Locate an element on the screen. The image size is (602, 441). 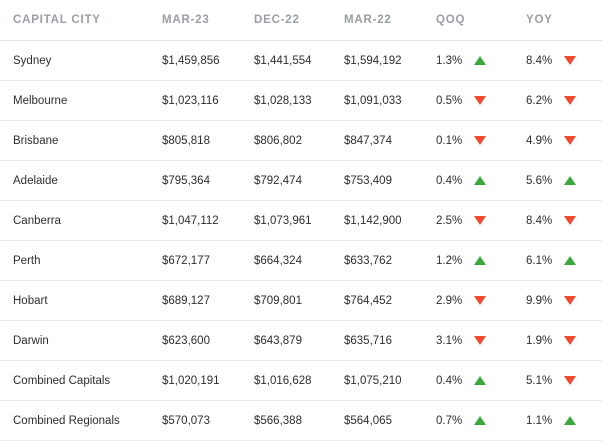
value-mar-23: $672,177 is located at coordinates (186, 260).